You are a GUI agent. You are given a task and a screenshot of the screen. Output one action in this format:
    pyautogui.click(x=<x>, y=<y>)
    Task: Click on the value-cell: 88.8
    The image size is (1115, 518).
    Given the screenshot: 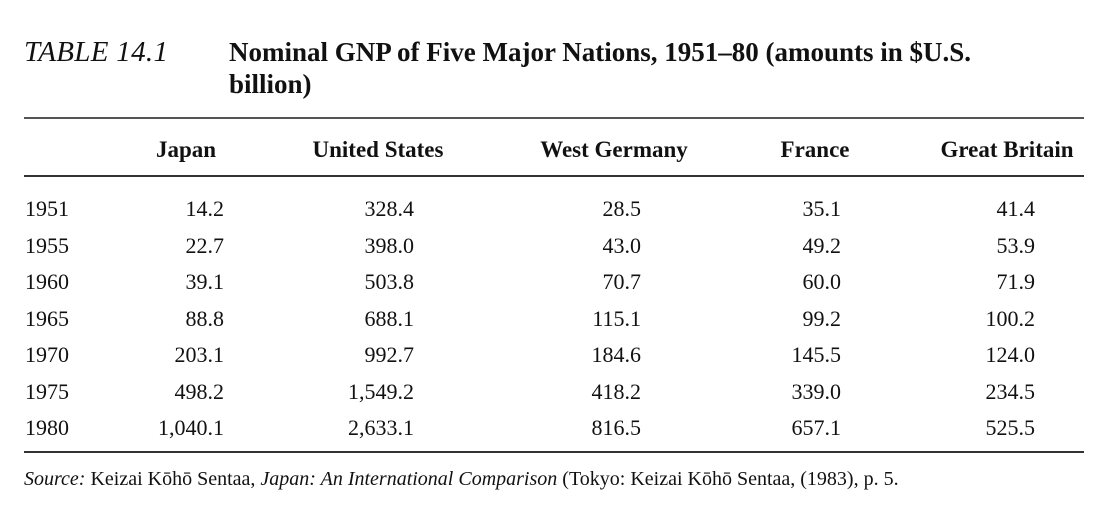 What is the action you would take?
    pyautogui.click(x=205, y=318)
    